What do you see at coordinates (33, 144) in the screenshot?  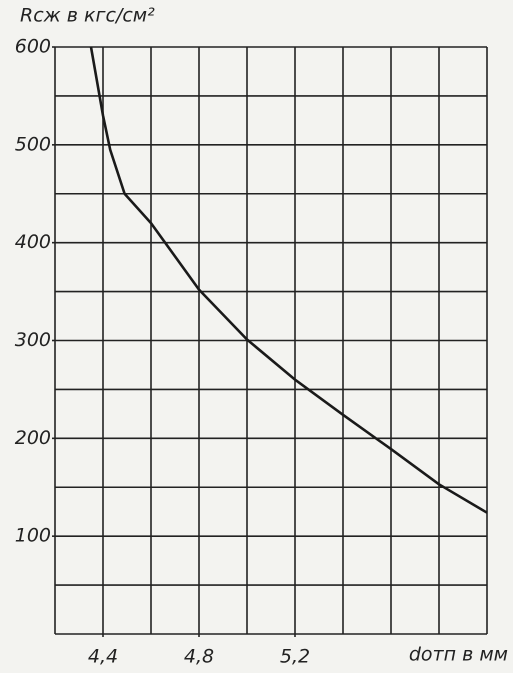 I see `y-tick-label: 500` at bounding box center [33, 144].